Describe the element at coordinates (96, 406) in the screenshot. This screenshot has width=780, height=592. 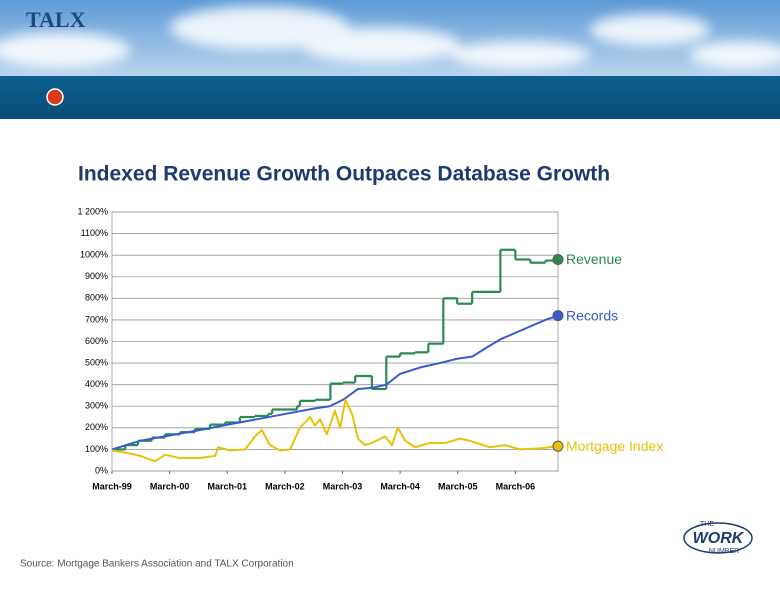
I see `y-tick-label: 300%` at that location.